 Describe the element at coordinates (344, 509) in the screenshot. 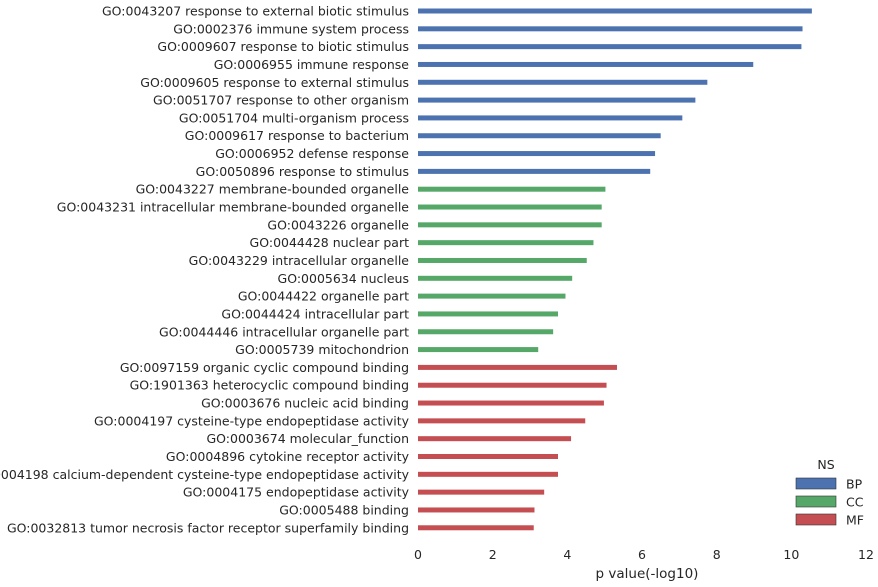

I see `category-label: GO:0005488 binding` at that location.